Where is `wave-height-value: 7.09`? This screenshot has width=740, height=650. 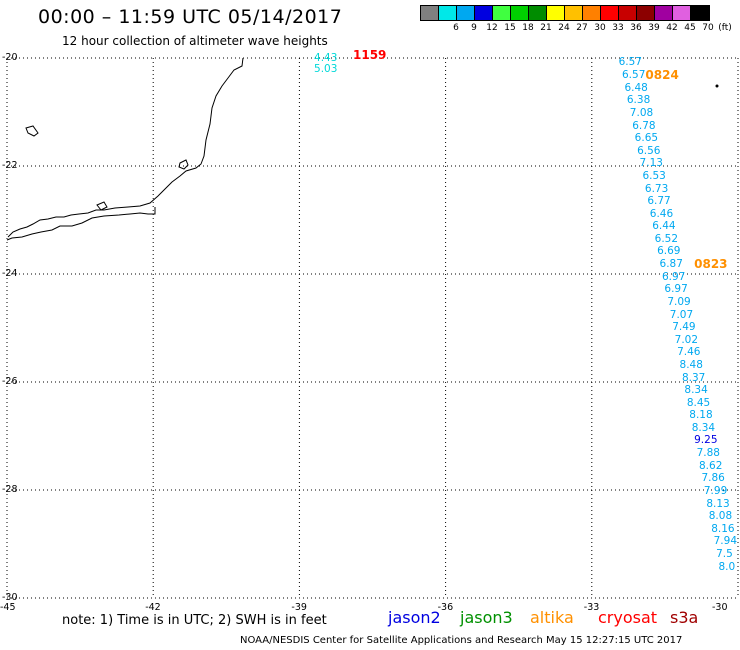
wave-height-value: 7.09 is located at coordinates (679, 302).